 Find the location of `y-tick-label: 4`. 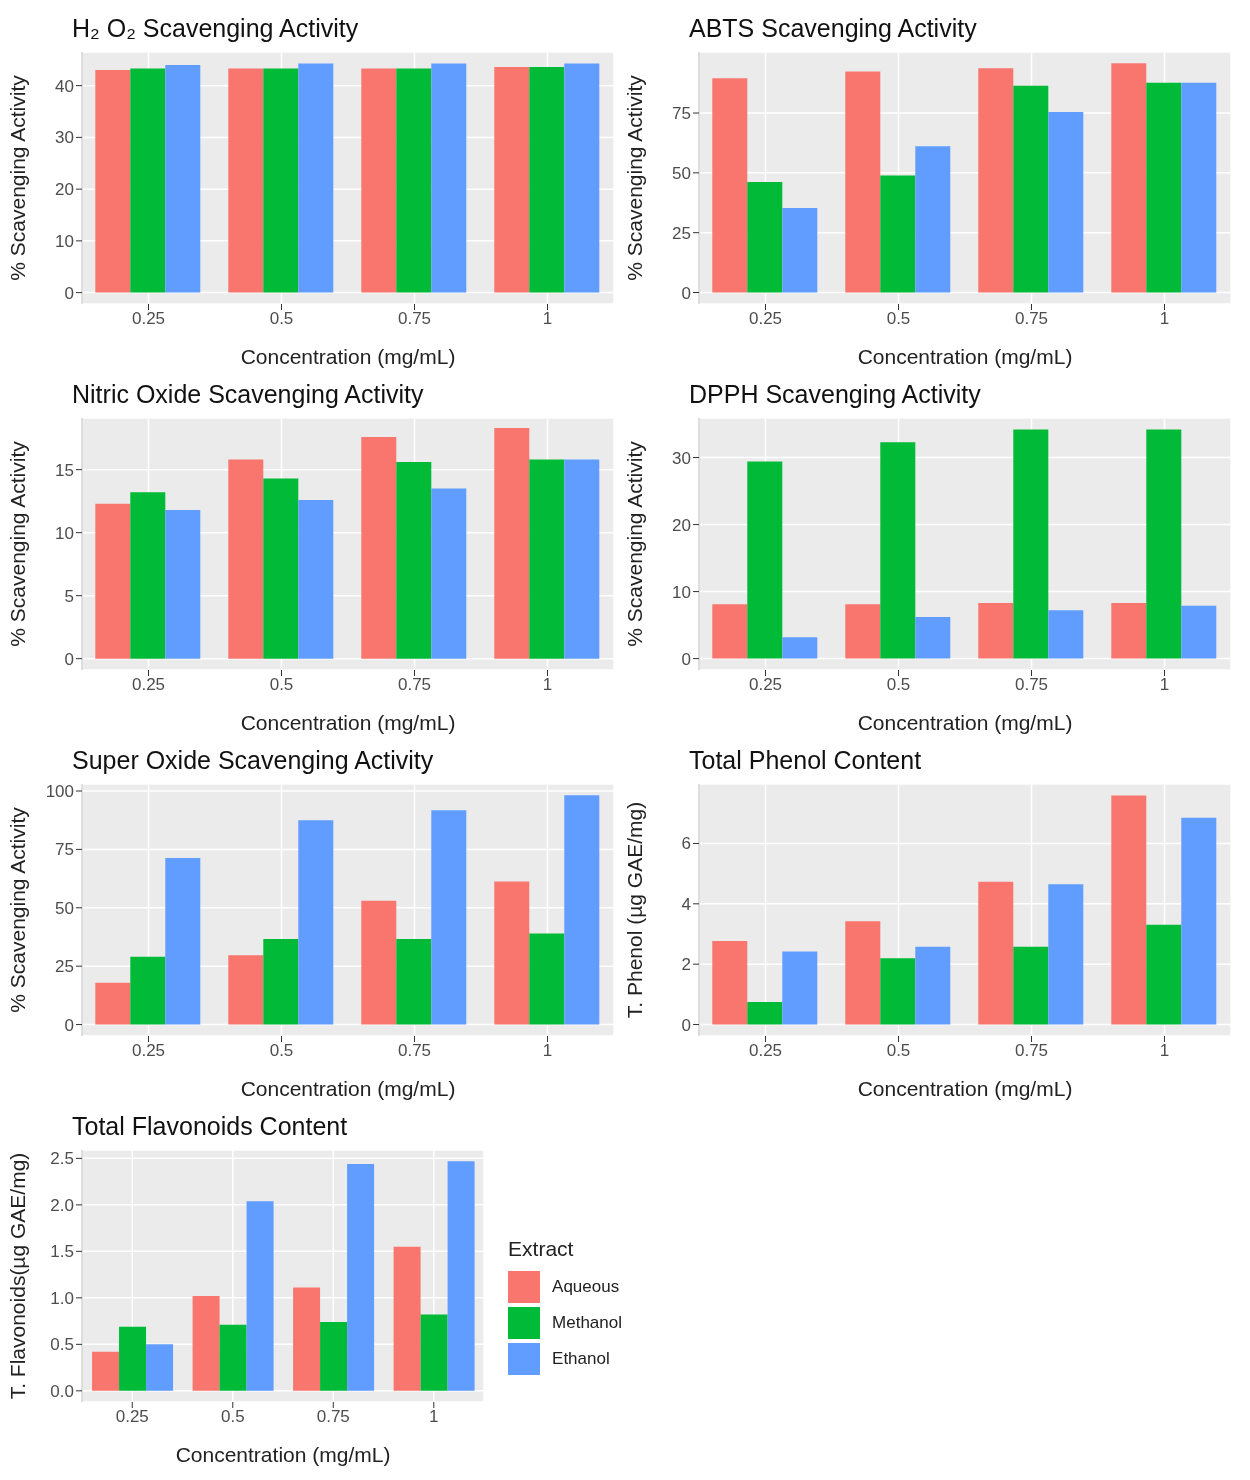

y-tick-label: 4 is located at coordinates (686, 904).